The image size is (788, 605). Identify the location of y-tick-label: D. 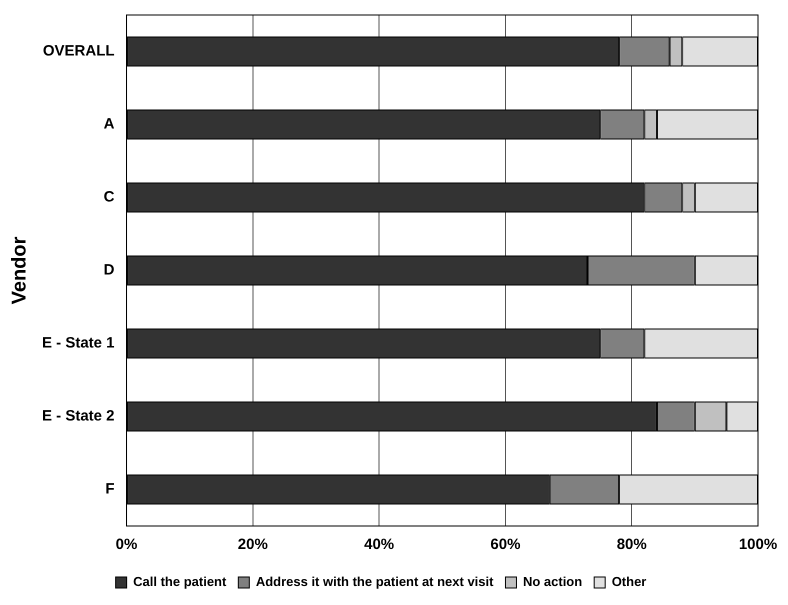
(109, 270).